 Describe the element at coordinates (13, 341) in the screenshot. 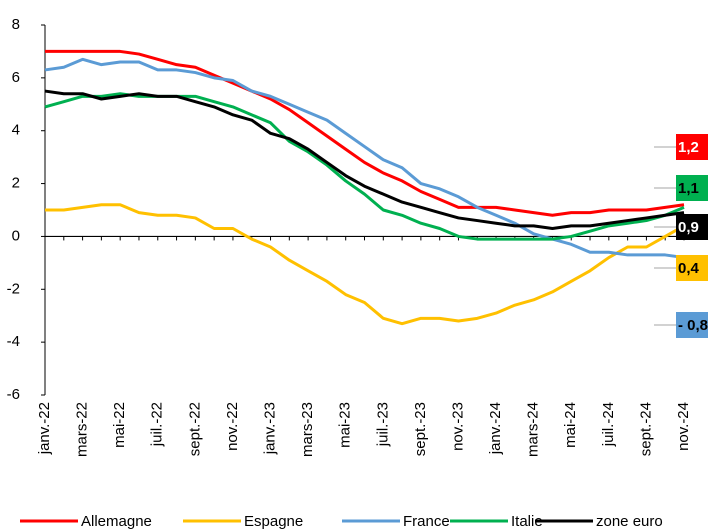

I see `y-tick-label: -4` at that location.